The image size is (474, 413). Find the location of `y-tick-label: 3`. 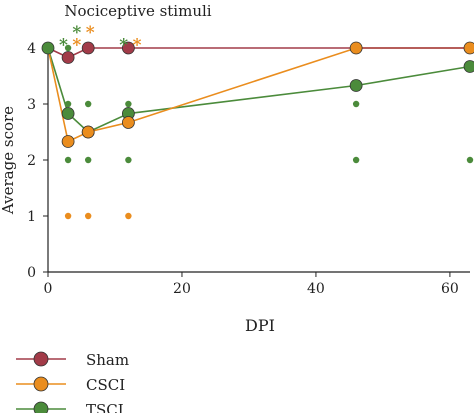

y-tick-label: 3 is located at coordinates (31, 105).